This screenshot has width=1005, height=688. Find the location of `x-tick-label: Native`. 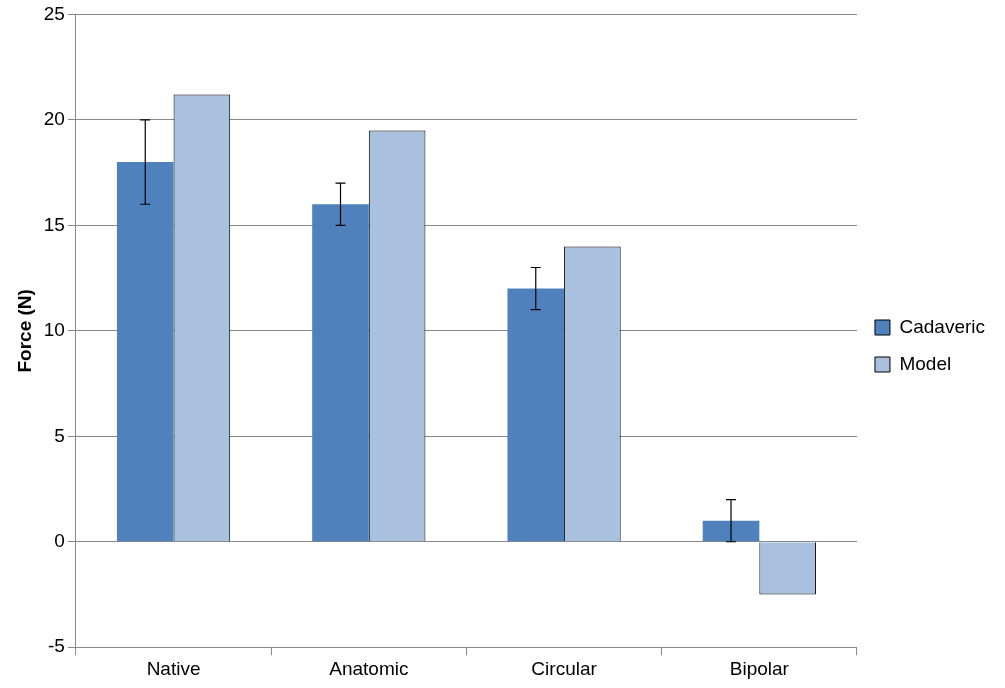

x-tick-label: Native is located at coordinates (173, 668).